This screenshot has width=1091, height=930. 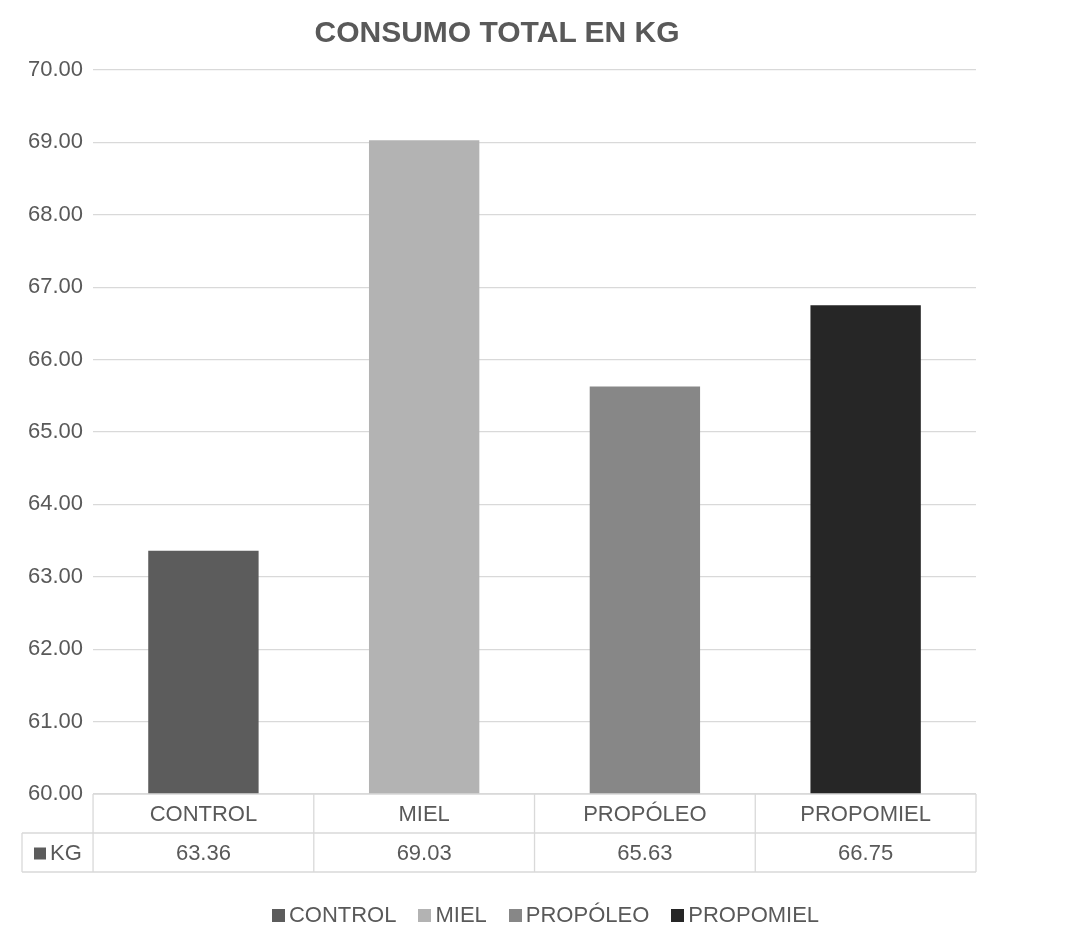 What do you see at coordinates (55, 69) in the screenshot?
I see `y-tick-label: 70.00` at bounding box center [55, 69].